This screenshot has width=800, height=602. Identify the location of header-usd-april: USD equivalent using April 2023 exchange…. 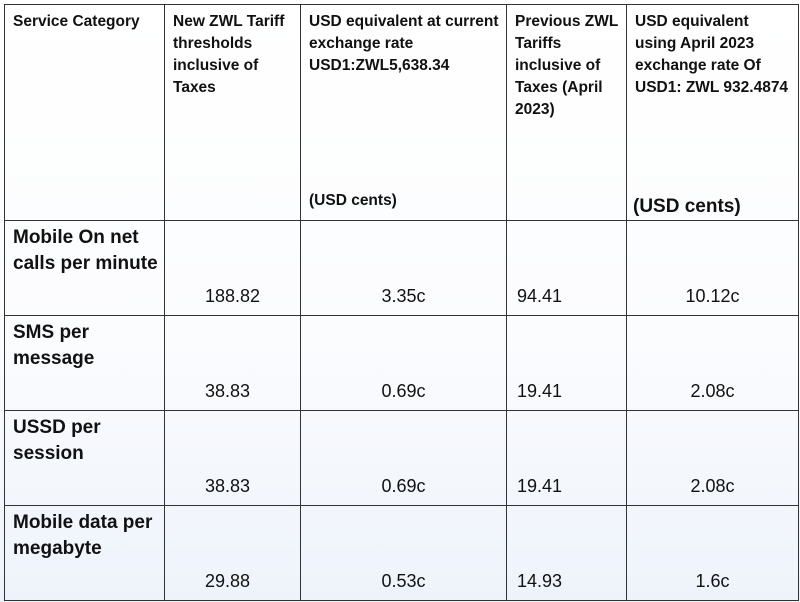
(712, 54).